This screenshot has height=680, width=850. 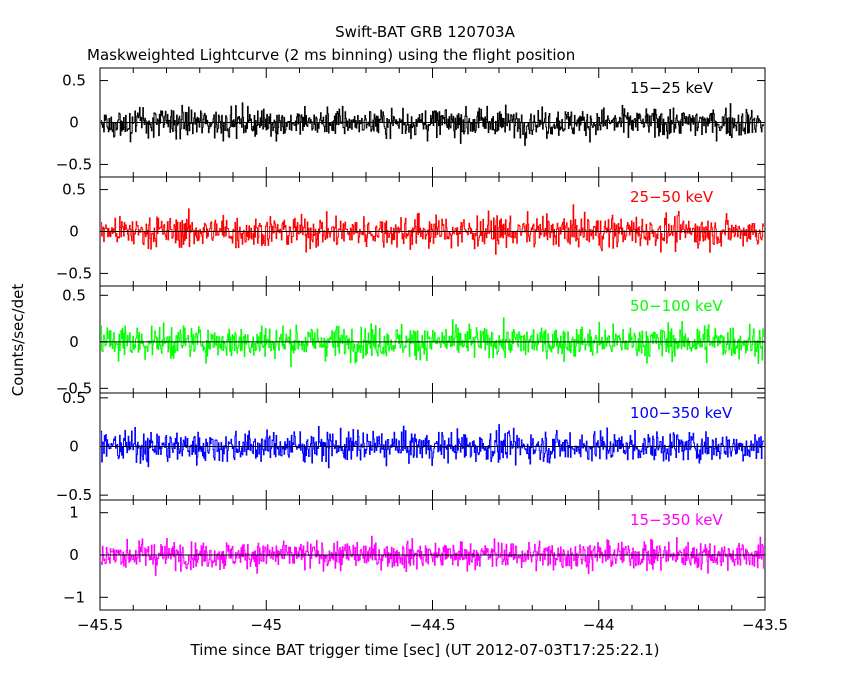 I want to click on band-label: 100−350 keV, so click(x=681, y=413).